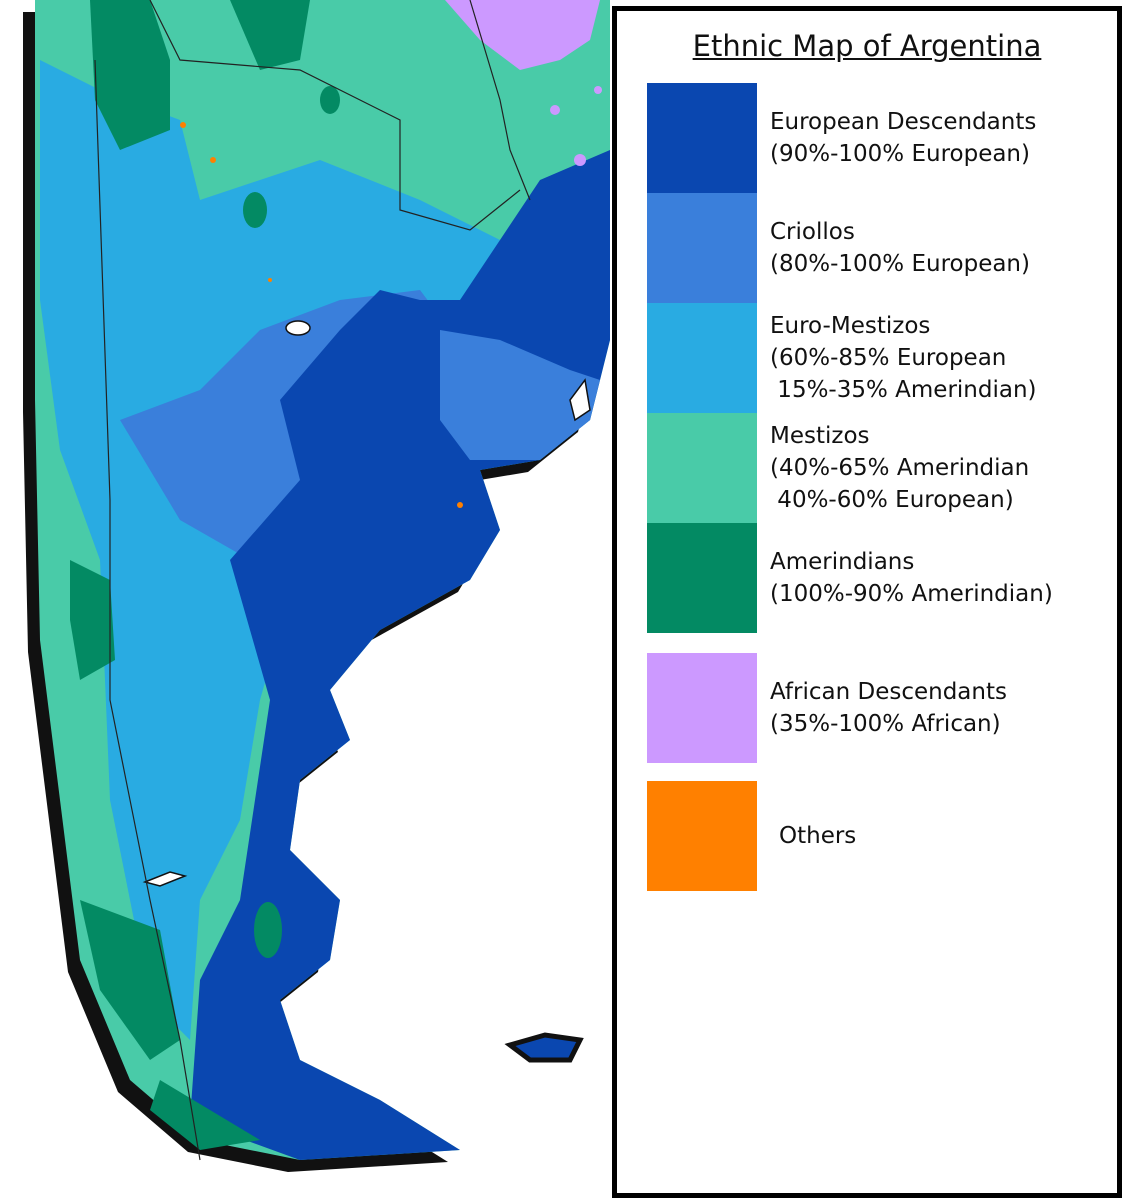 The image size is (1126, 1200). What do you see at coordinates (888, 692) in the screenshot?
I see `legend-label: African Descendants` at bounding box center [888, 692].